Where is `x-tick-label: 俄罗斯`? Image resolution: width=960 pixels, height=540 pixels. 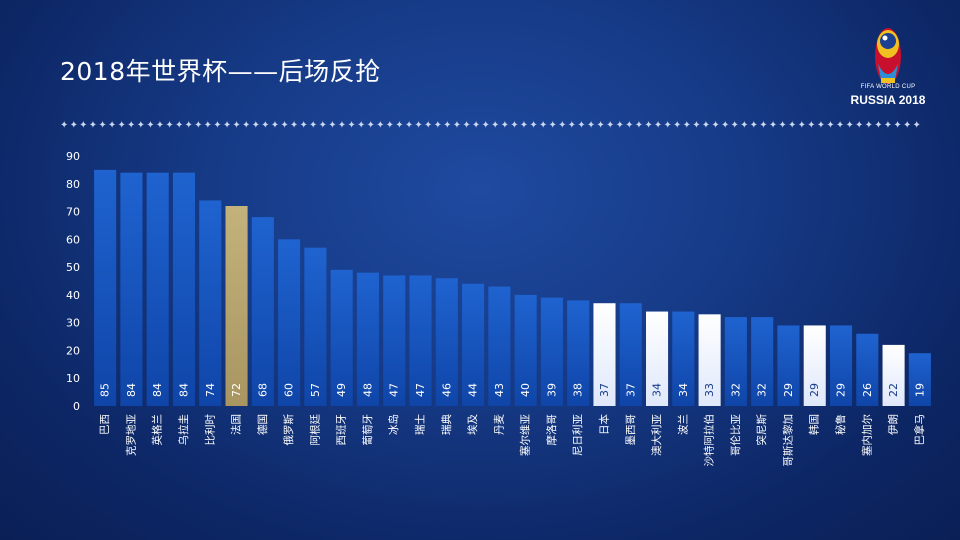 x-tick-label: 俄罗斯 is located at coordinates (288, 430).